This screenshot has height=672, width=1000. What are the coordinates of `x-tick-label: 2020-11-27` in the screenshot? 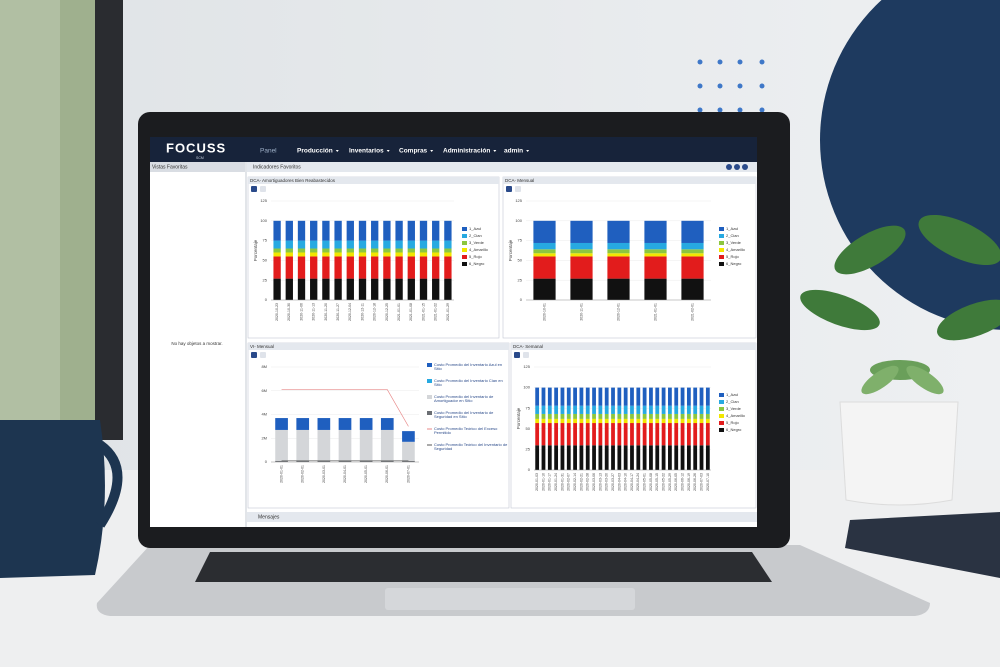 It's located at (338, 312).